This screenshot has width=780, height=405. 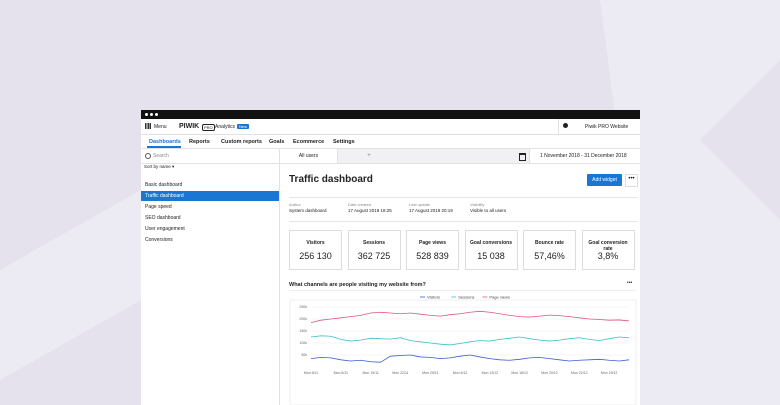 I want to click on kpi-card: Visitors 256 130, so click(x=315, y=250).